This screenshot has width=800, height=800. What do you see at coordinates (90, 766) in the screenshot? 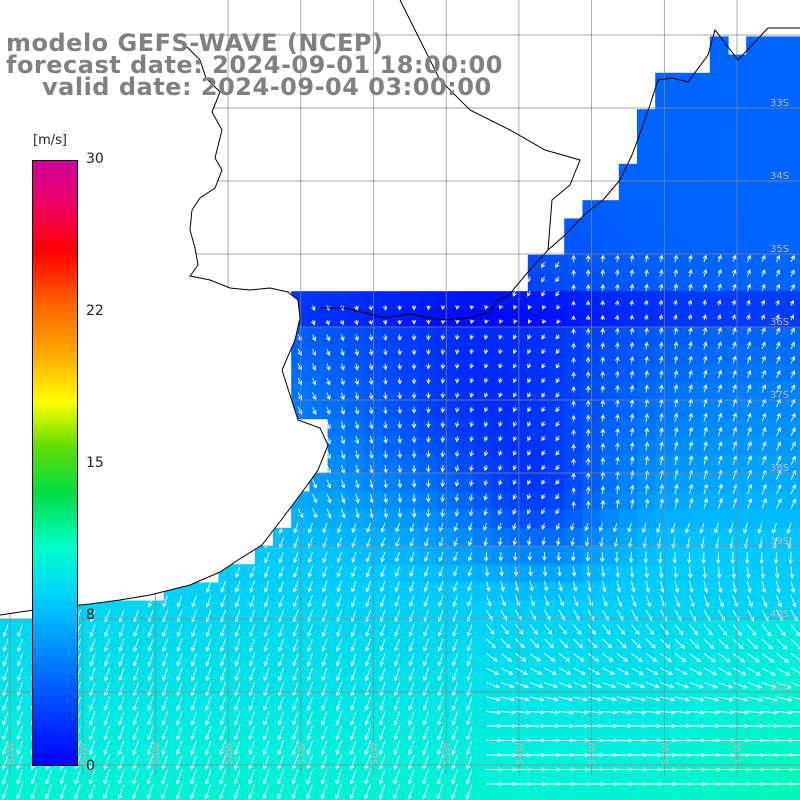
I see `colorbar-tick-0: 0` at bounding box center [90, 766].